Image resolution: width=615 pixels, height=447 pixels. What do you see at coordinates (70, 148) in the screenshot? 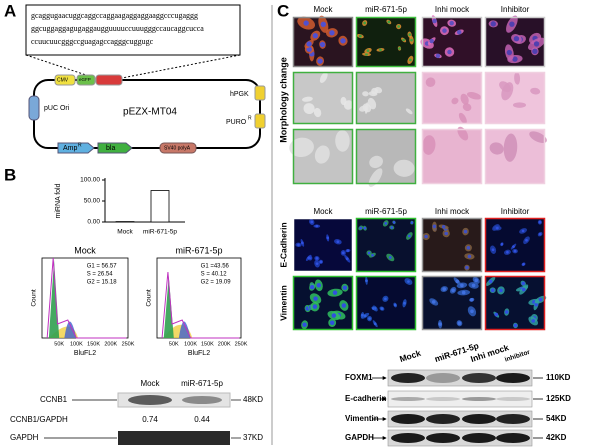
I see `amp-label: Amp` at bounding box center [70, 148].